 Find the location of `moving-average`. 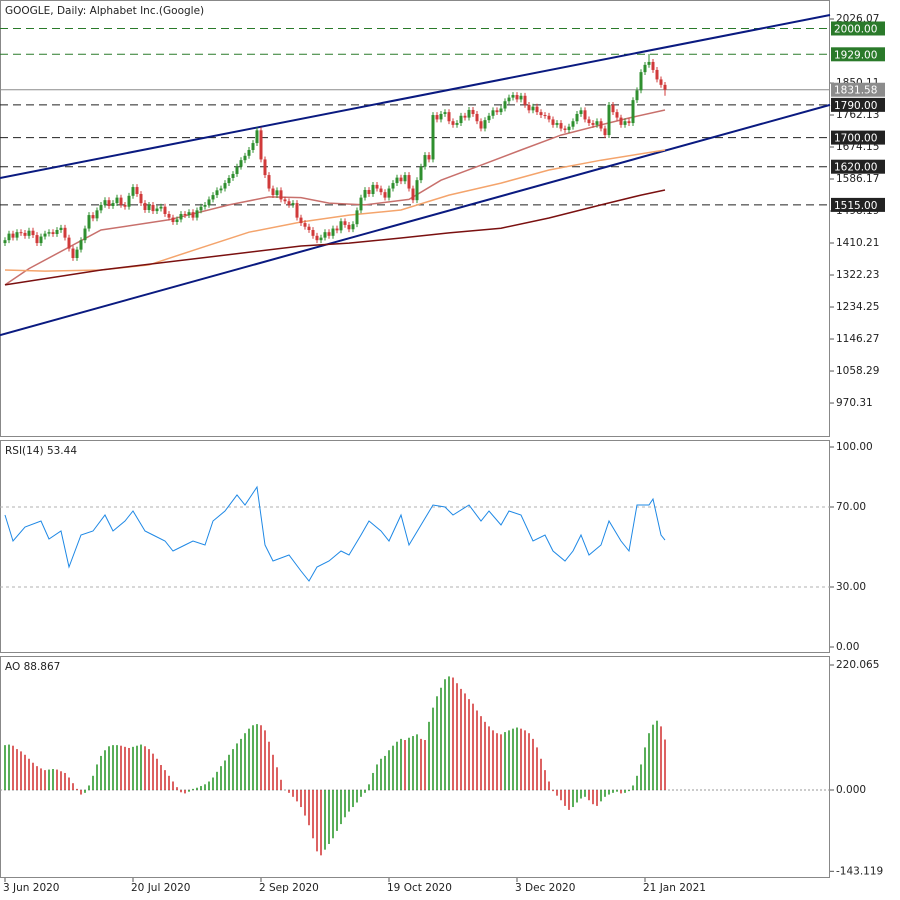

moving-average is located at coordinates (335, 237).